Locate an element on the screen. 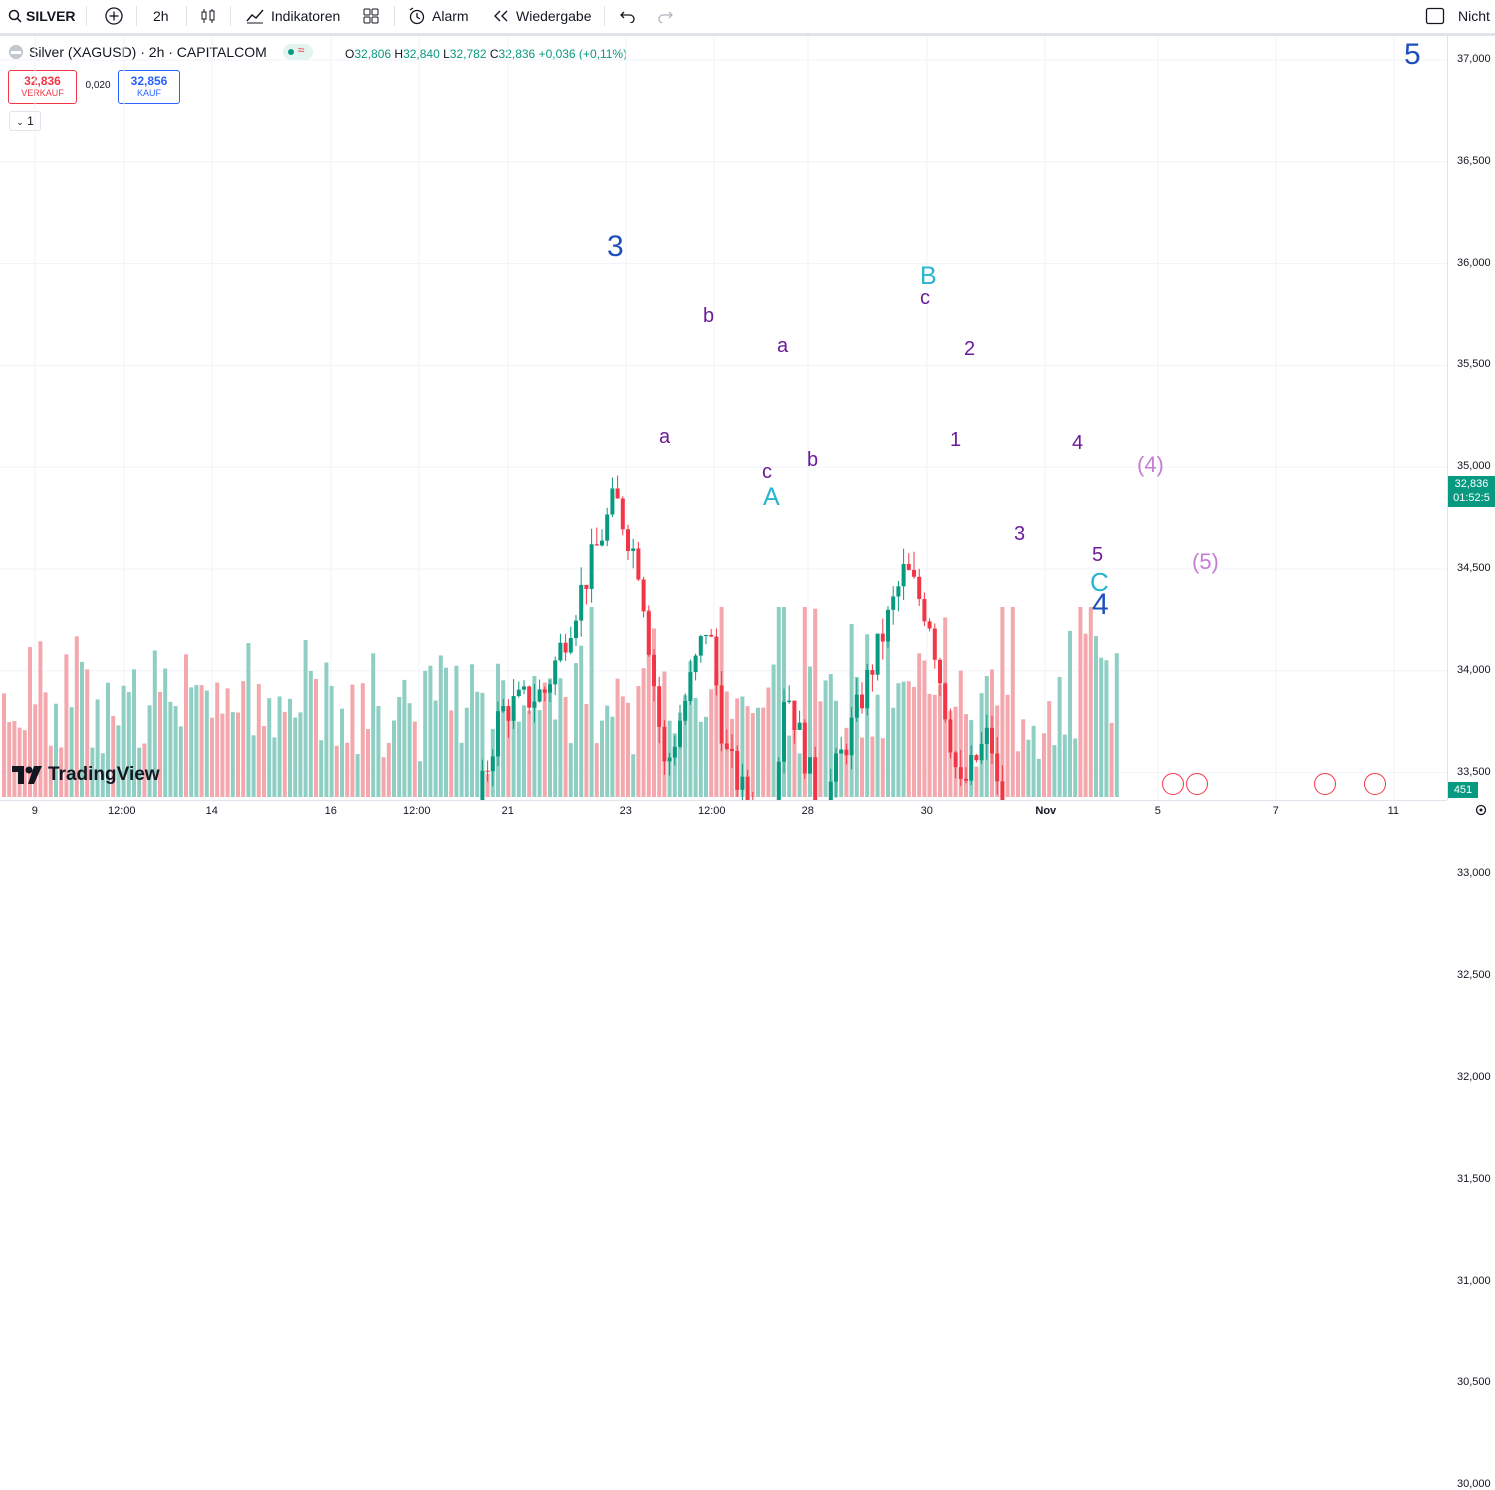 The width and height of the screenshot is (1495, 1490). price-tick-label: 32,000 is located at coordinates (1474, 1077).